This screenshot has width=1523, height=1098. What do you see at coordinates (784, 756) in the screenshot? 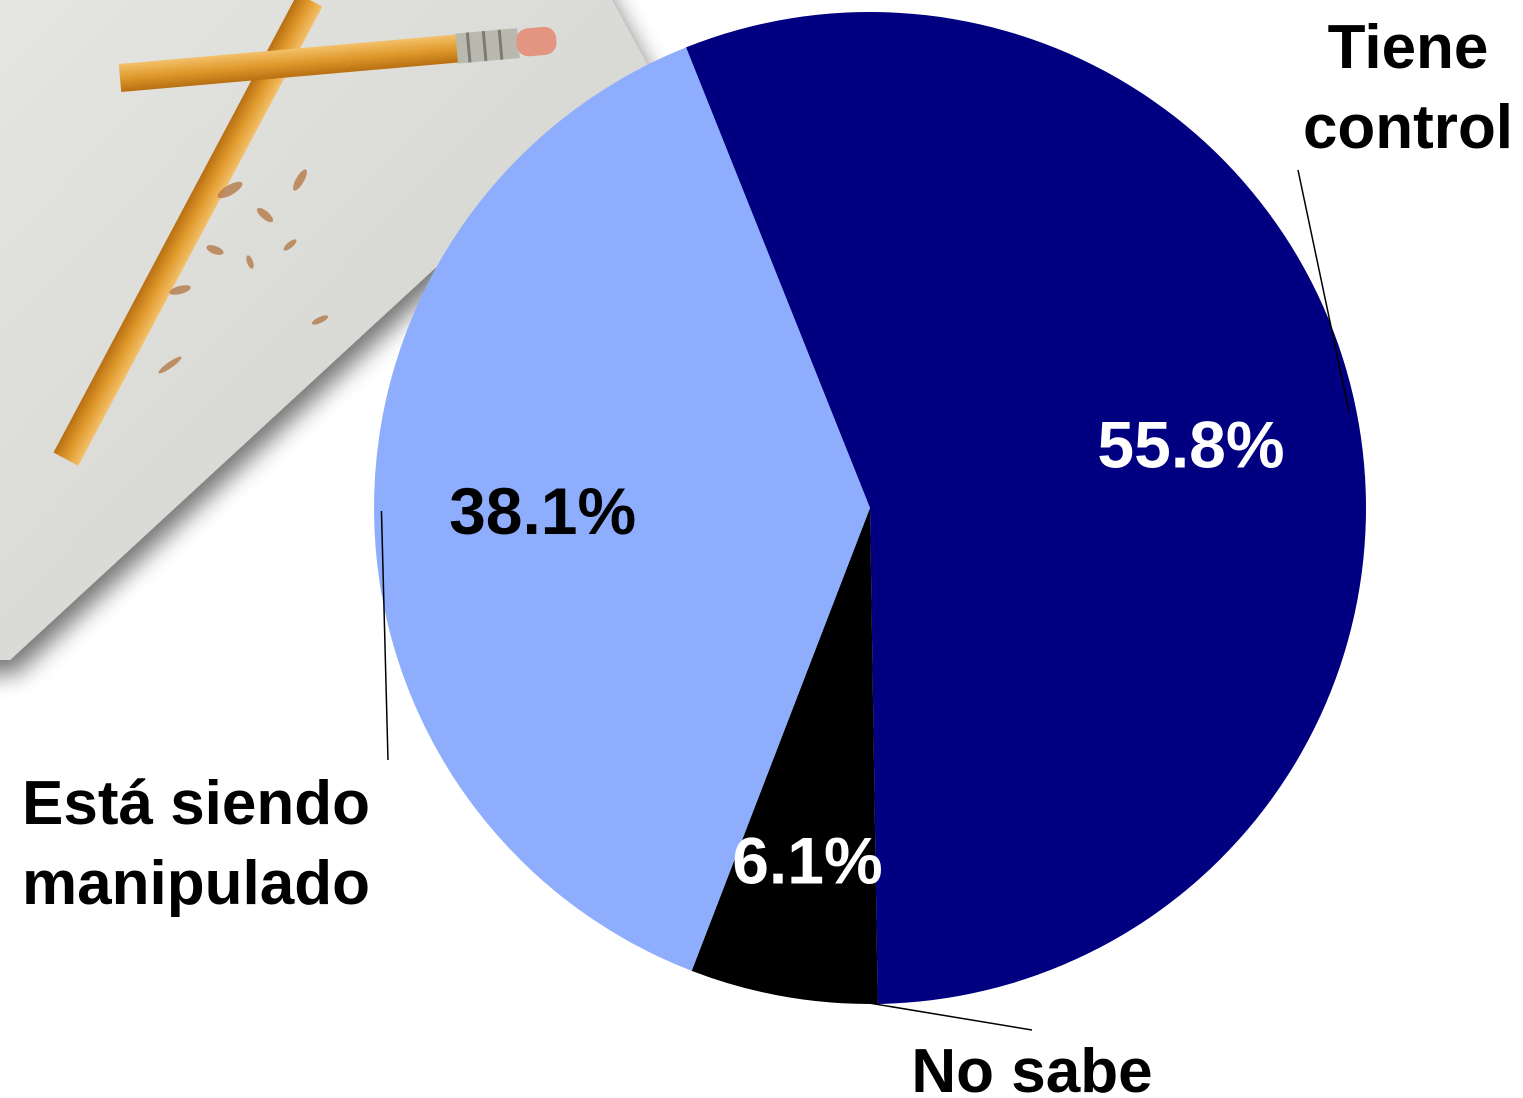
I see `pie-slice-no-sabe` at bounding box center [784, 756].